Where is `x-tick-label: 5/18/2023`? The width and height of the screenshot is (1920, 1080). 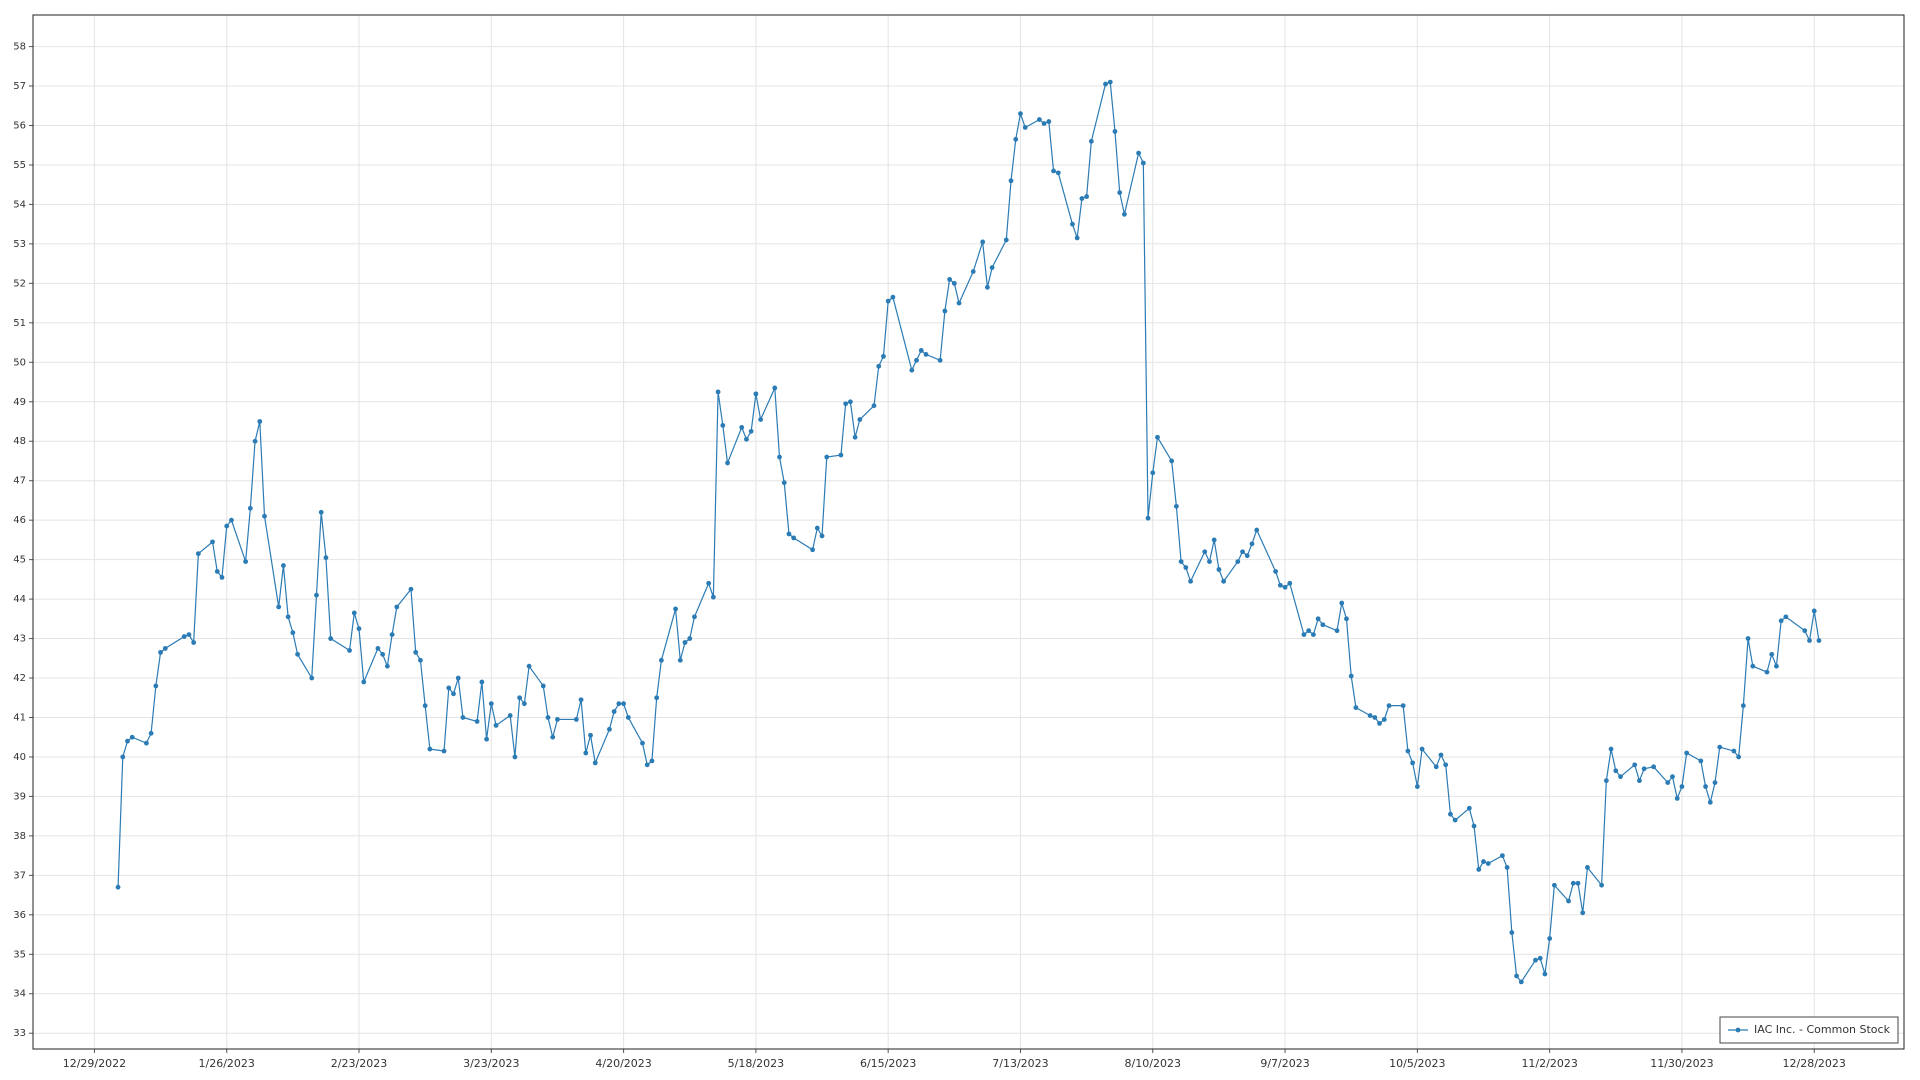 x-tick-label: 5/18/2023 is located at coordinates (756, 1063).